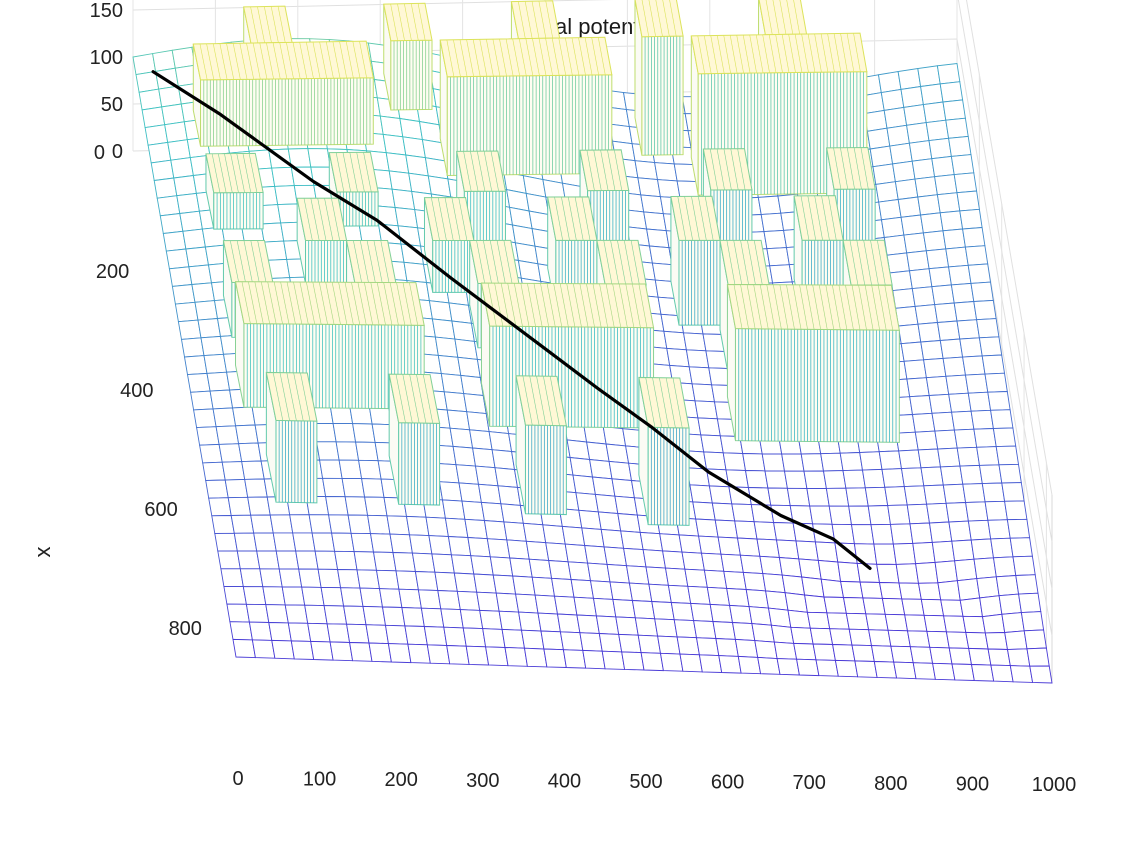 The image size is (1148, 858). What do you see at coordinates (890, 784) in the screenshot?
I see `y-tick-label: 800` at bounding box center [890, 784].